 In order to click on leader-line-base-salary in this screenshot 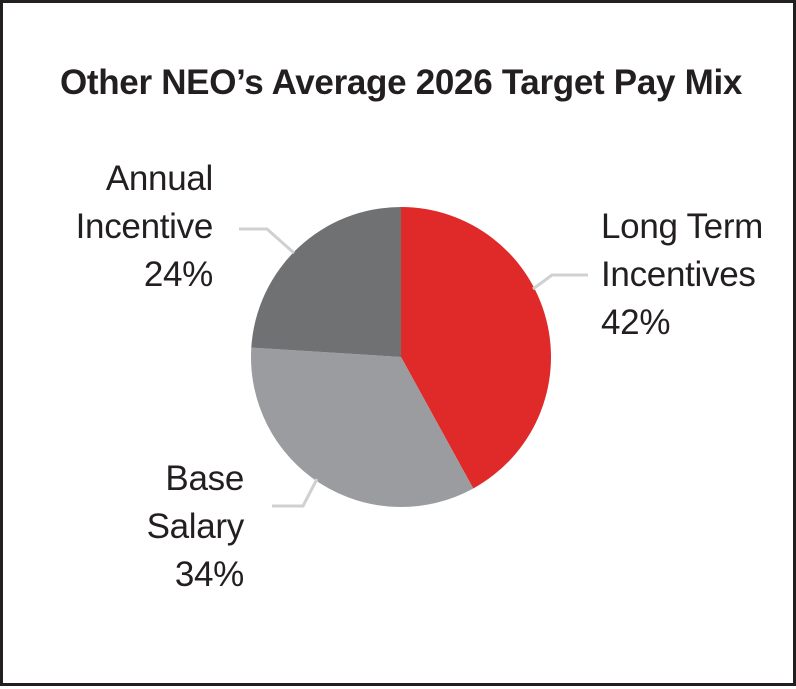, I will do `click(295, 493)`.